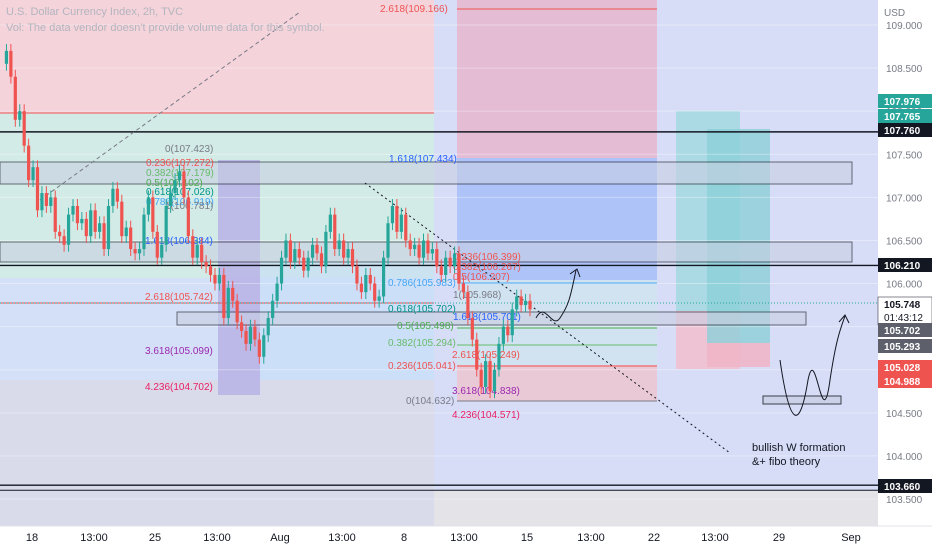  What do you see at coordinates (904, 155) in the screenshot?
I see `price-tick-8: 107.500` at bounding box center [904, 155].